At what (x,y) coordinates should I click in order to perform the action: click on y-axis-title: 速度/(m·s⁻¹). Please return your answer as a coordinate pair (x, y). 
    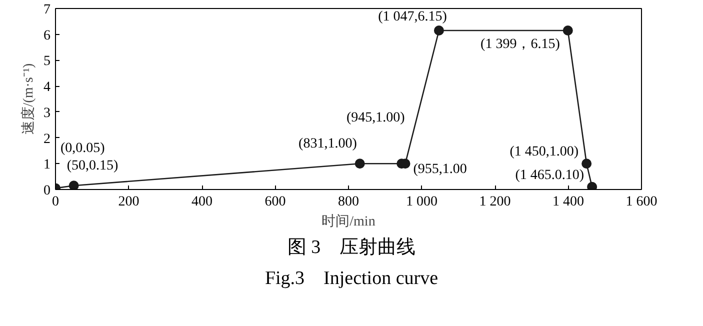
    Looking at the image, I should click on (28, 98).